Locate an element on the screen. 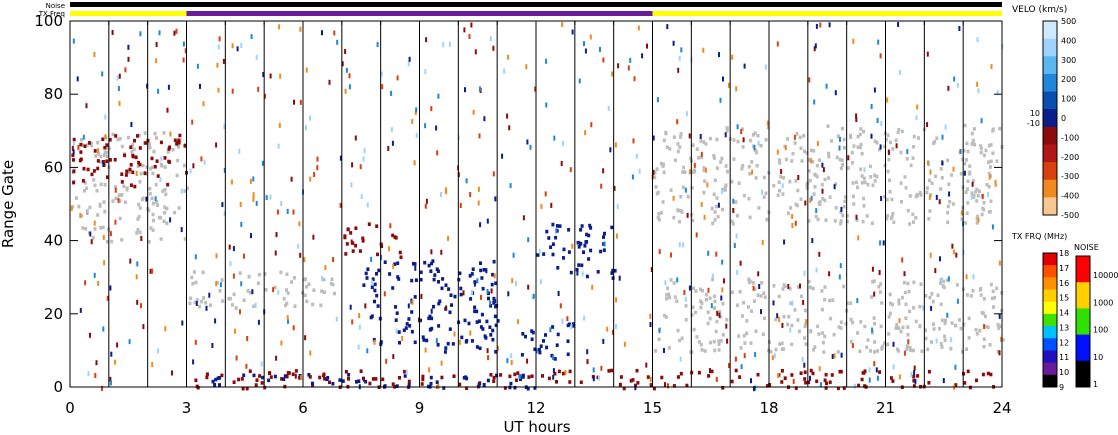  noise-label: 100 is located at coordinates (1100, 330).